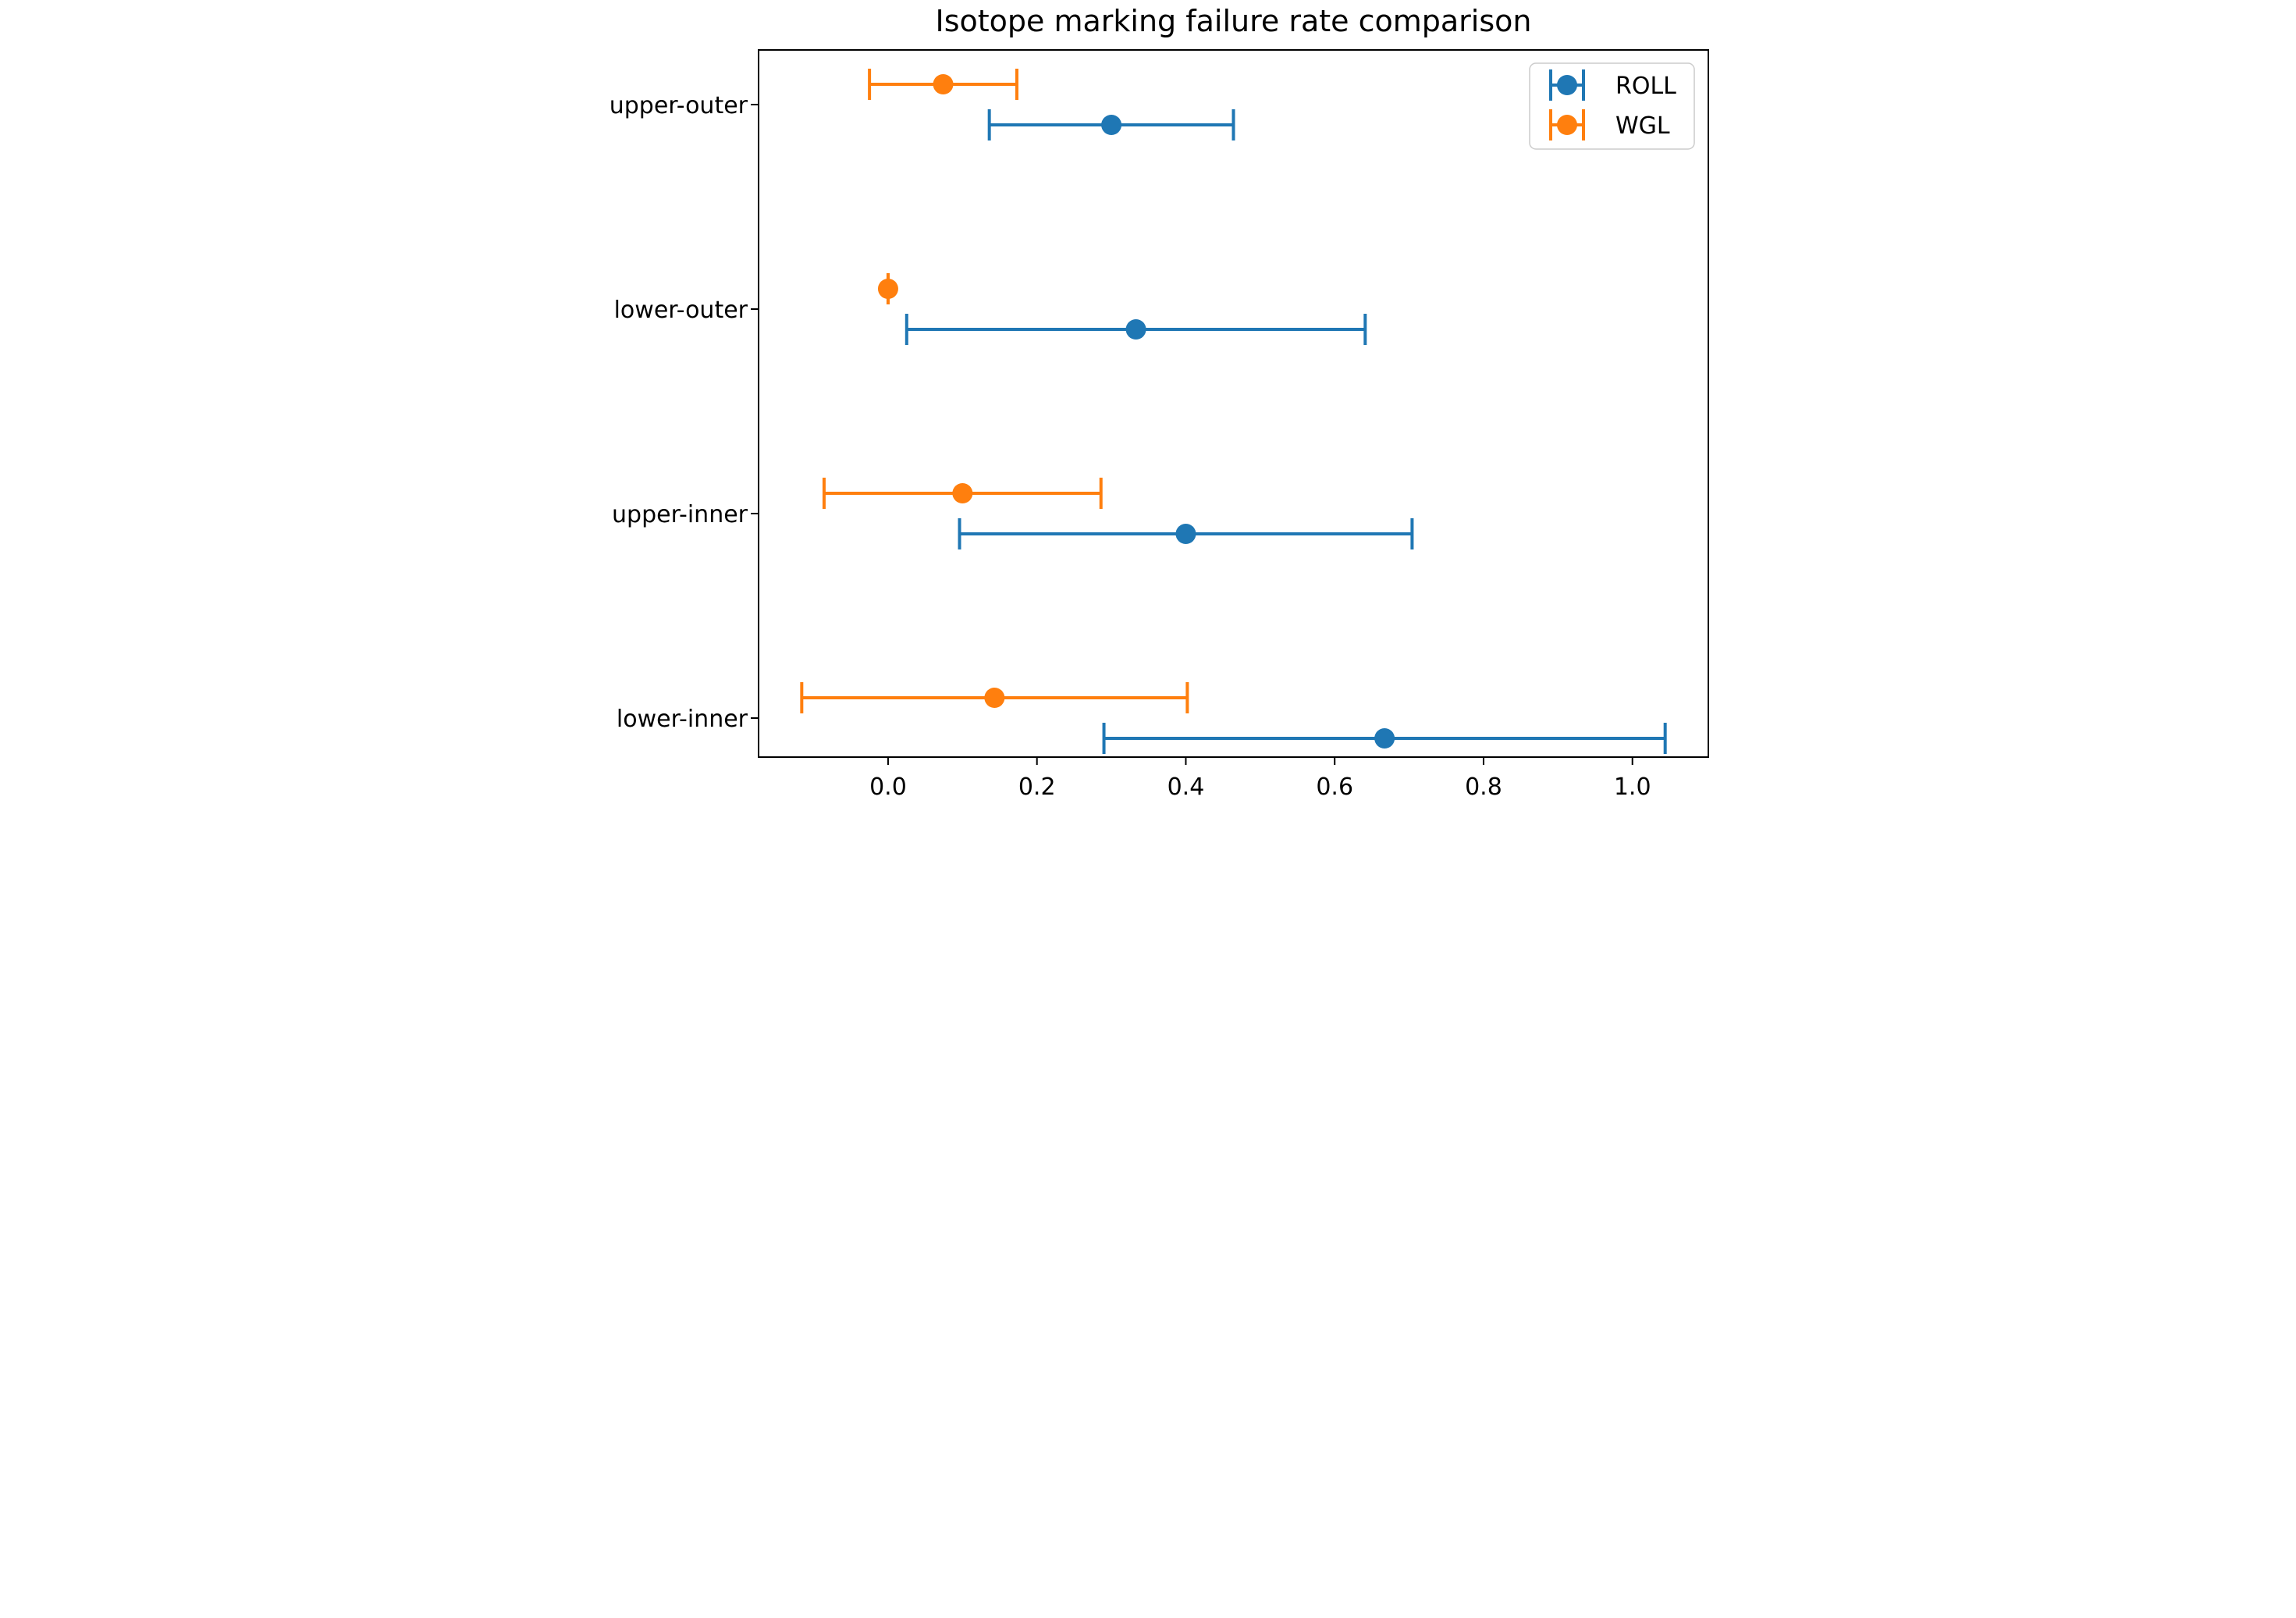  Describe the element at coordinates (680, 310) in the screenshot. I see `y-tick-label-lower-outer: lower-outer` at that location.